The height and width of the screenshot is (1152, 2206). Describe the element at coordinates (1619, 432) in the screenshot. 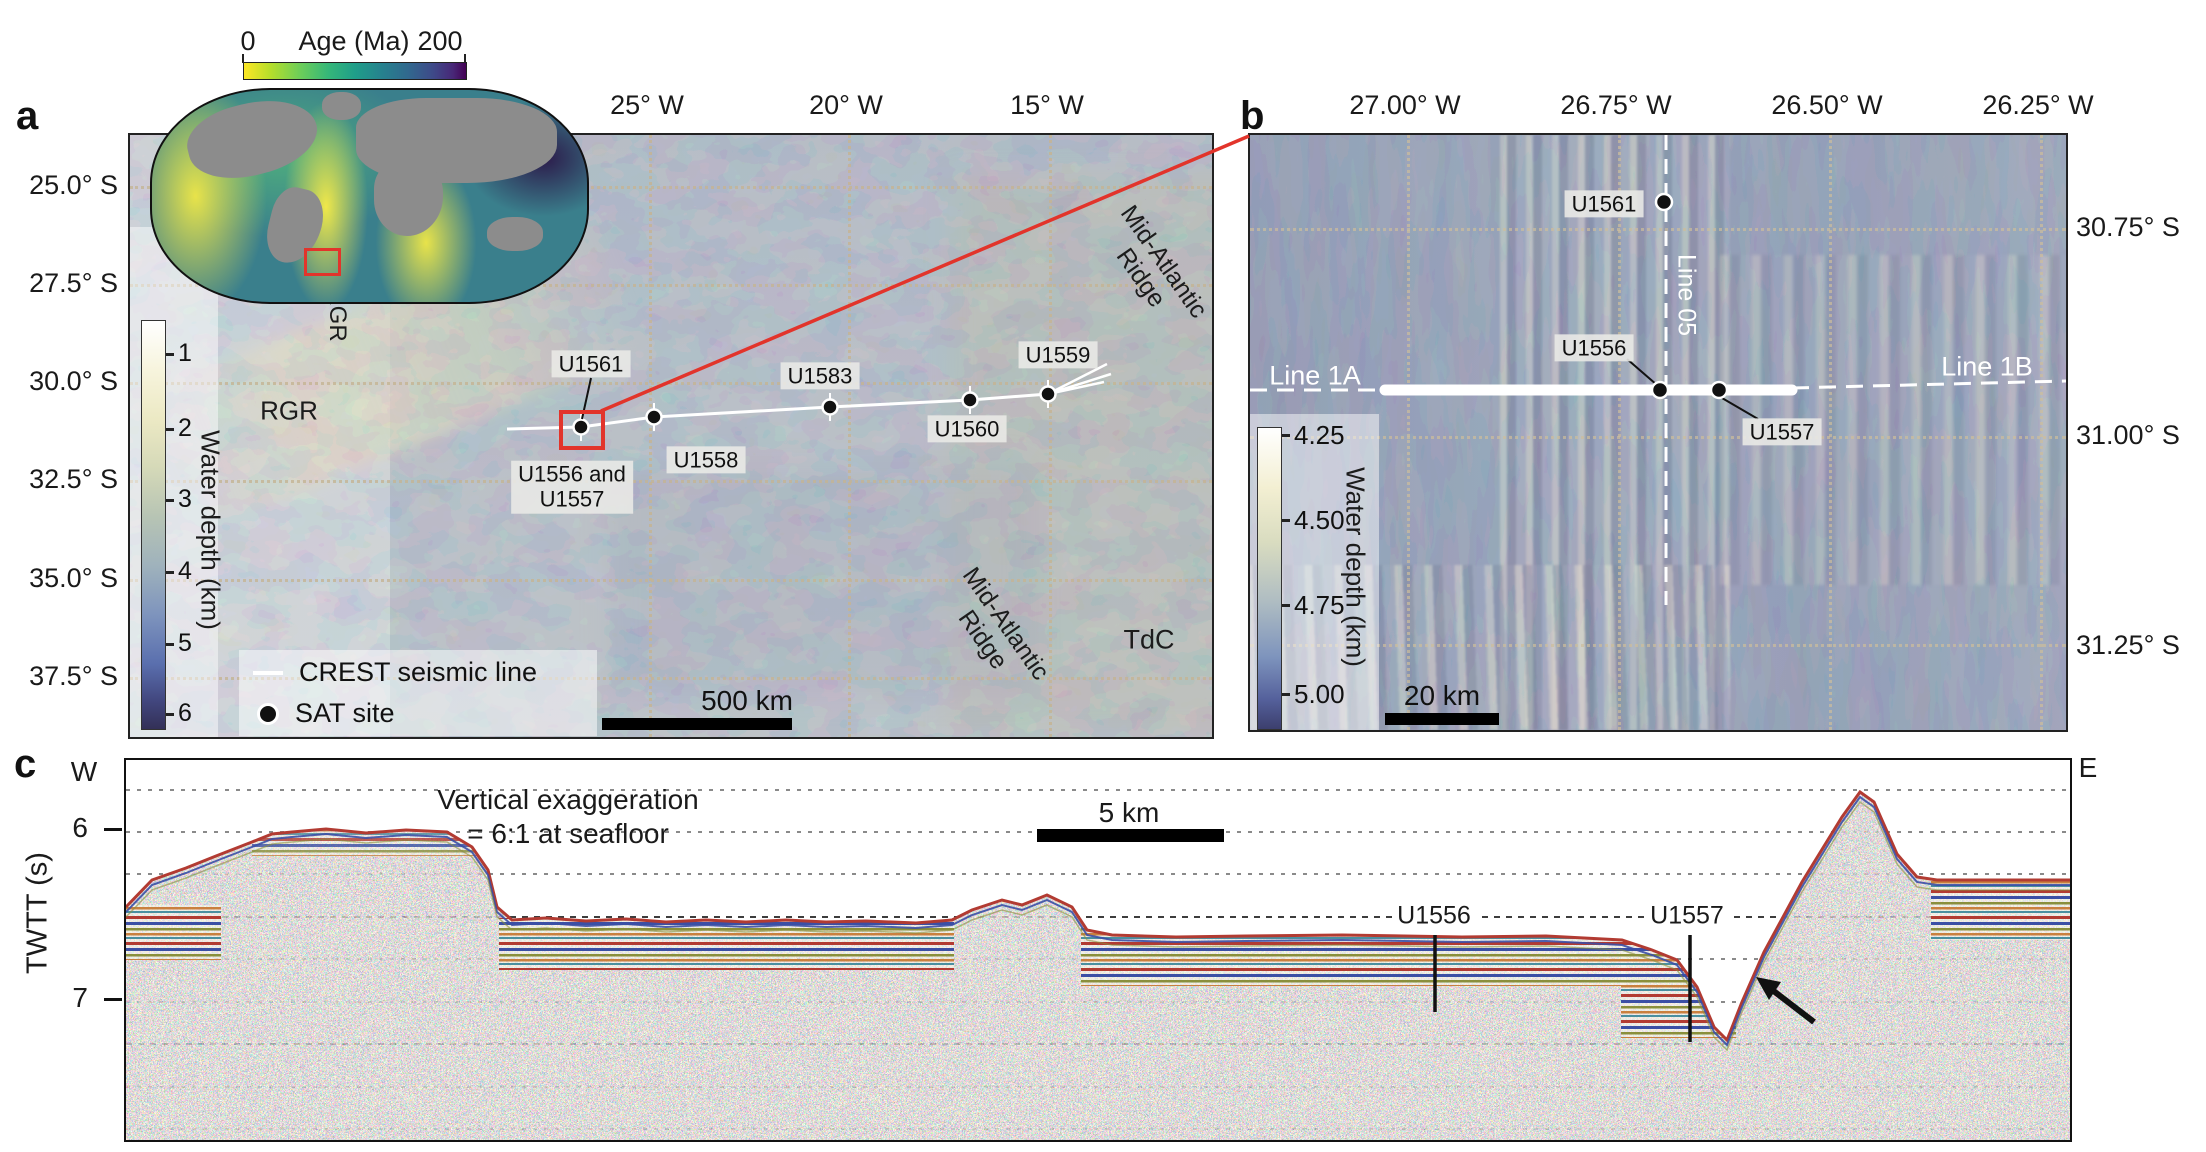

I see `gridline-2675w` at that location.